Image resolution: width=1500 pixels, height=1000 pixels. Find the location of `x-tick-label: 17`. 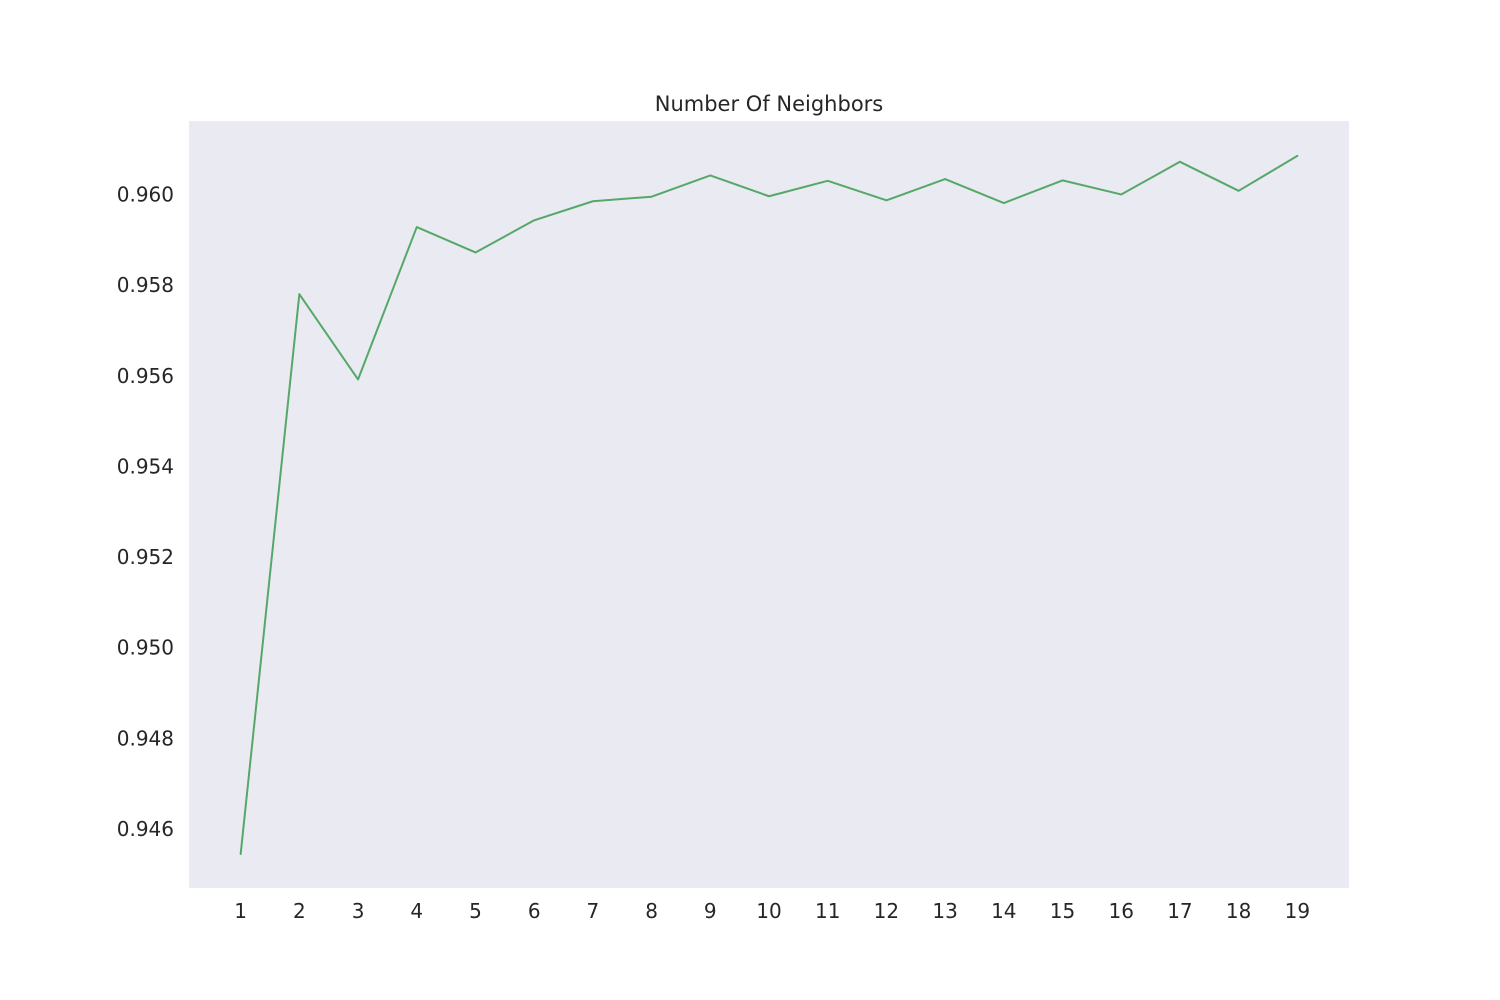

x-tick-label: 17 is located at coordinates (1179, 911).